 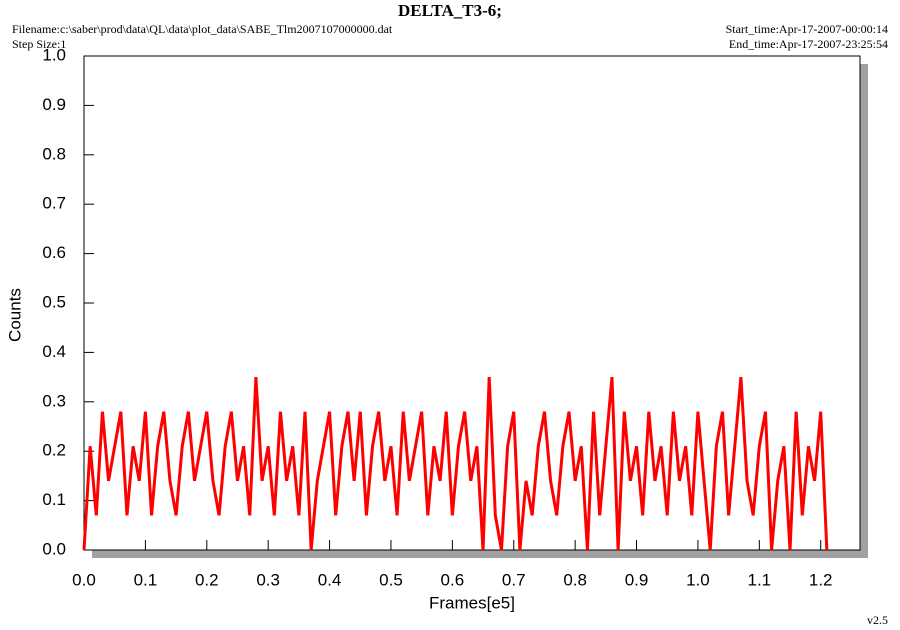 I want to click on start-time: Start_time:Apr-17-2007-00:00:14, so click(x=807, y=29).